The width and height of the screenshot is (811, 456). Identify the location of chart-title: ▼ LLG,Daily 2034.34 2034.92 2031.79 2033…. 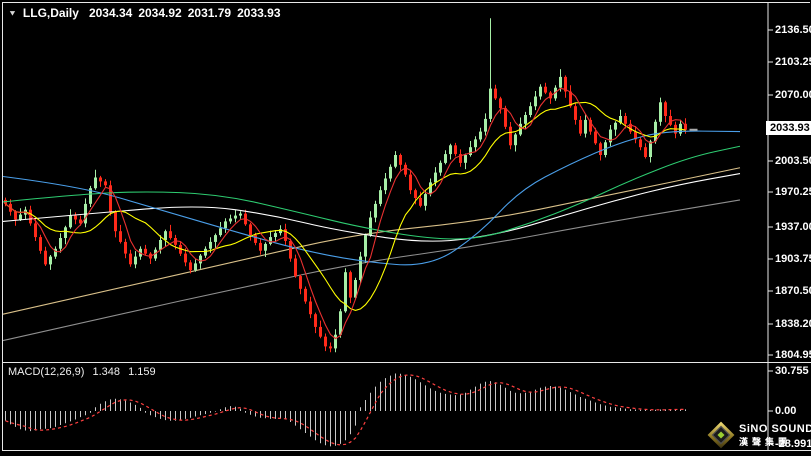
(144, 13).